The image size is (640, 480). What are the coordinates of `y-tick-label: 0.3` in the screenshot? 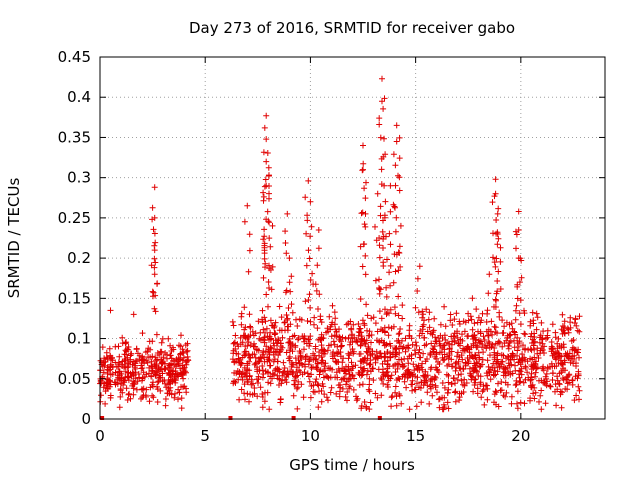 It's located at (79, 178).